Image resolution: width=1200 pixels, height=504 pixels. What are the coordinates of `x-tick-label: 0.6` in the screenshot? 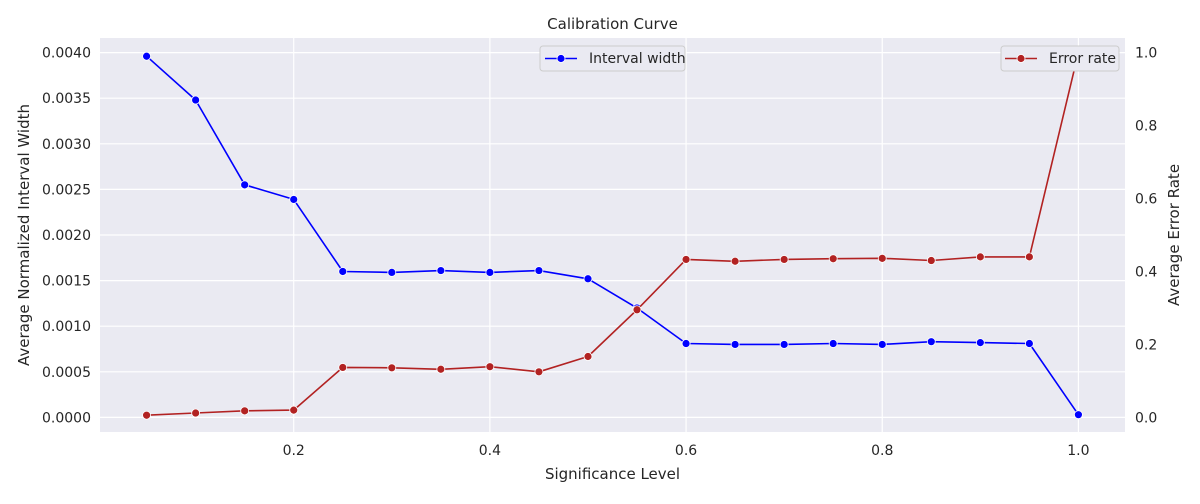 It's located at (686, 451).